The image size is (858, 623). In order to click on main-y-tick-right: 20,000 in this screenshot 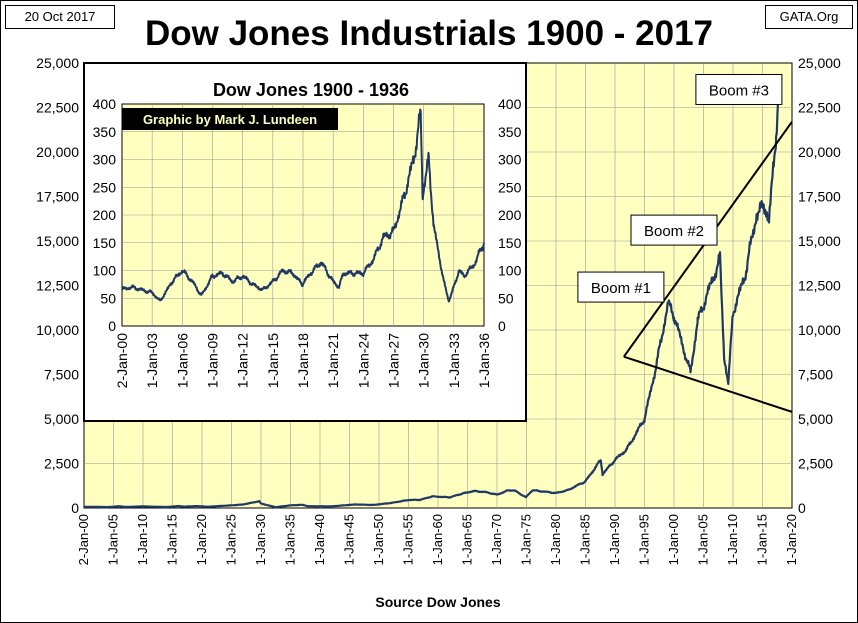, I will do `click(819, 152)`.